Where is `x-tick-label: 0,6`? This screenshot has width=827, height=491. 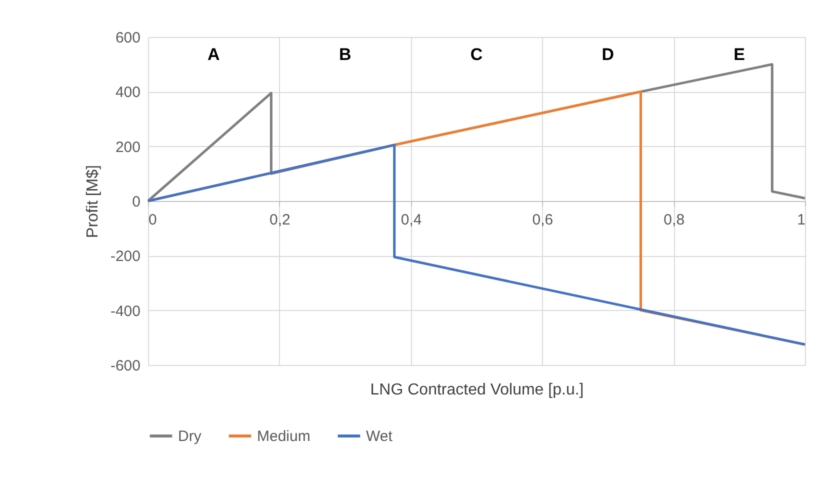 x-tick-label: 0,6 is located at coordinates (543, 220).